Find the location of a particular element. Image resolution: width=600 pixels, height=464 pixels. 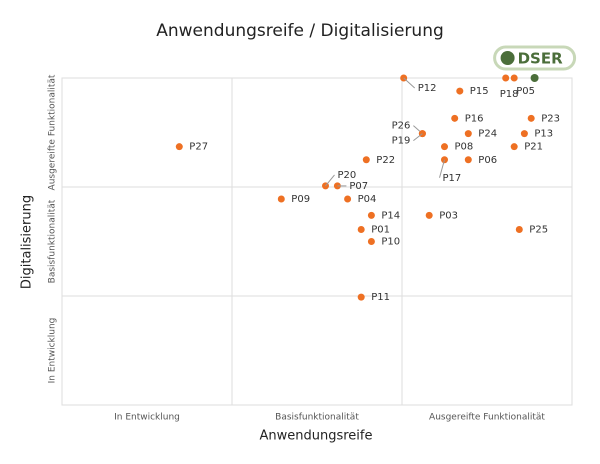

point-label: P21 is located at coordinates (533, 147).